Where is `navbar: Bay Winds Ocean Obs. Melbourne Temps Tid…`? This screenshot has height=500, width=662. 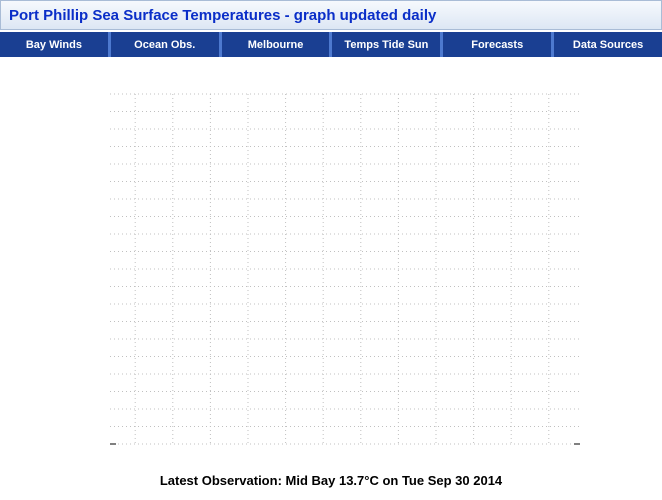 navbar: Bay Winds Ocean Obs. Melbourne Temps Tid… is located at coordinates (331, 44).